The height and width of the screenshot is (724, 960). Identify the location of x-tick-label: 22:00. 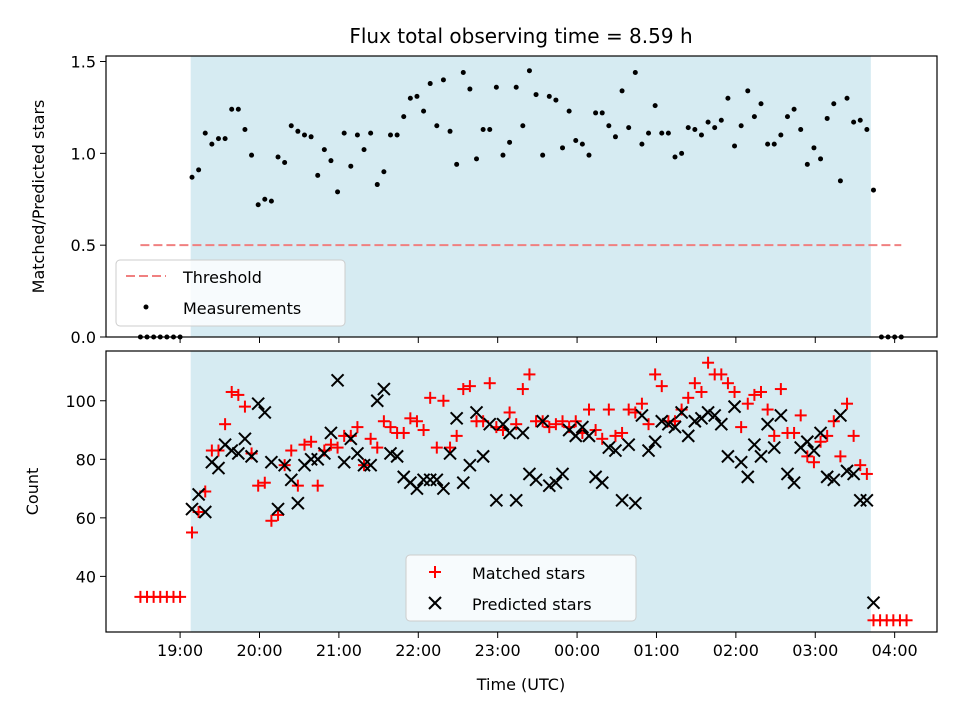
(418, 650).